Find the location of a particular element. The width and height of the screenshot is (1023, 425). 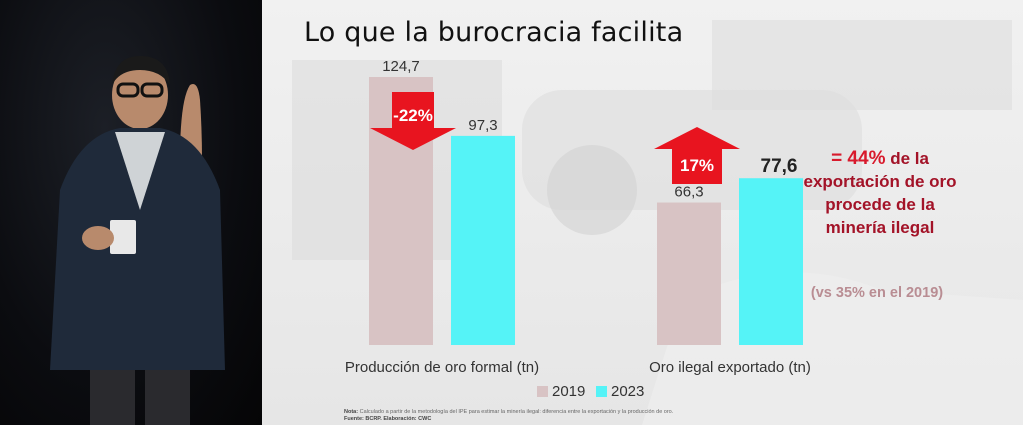

ilegal-share-pct: = 44% is located at coordinates (858, 158).